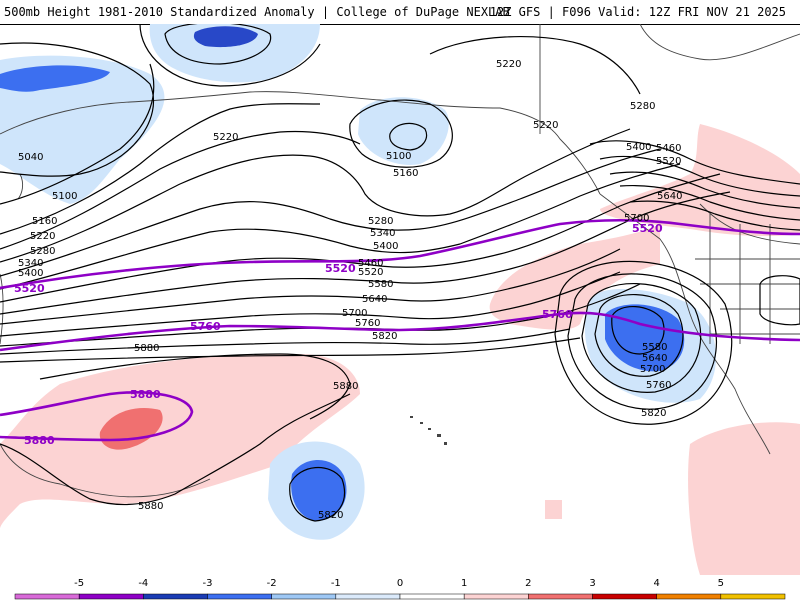 This screenshot has width=800, height=604. I want to click on neg-anomaly-aleutian, so click(403, 131).